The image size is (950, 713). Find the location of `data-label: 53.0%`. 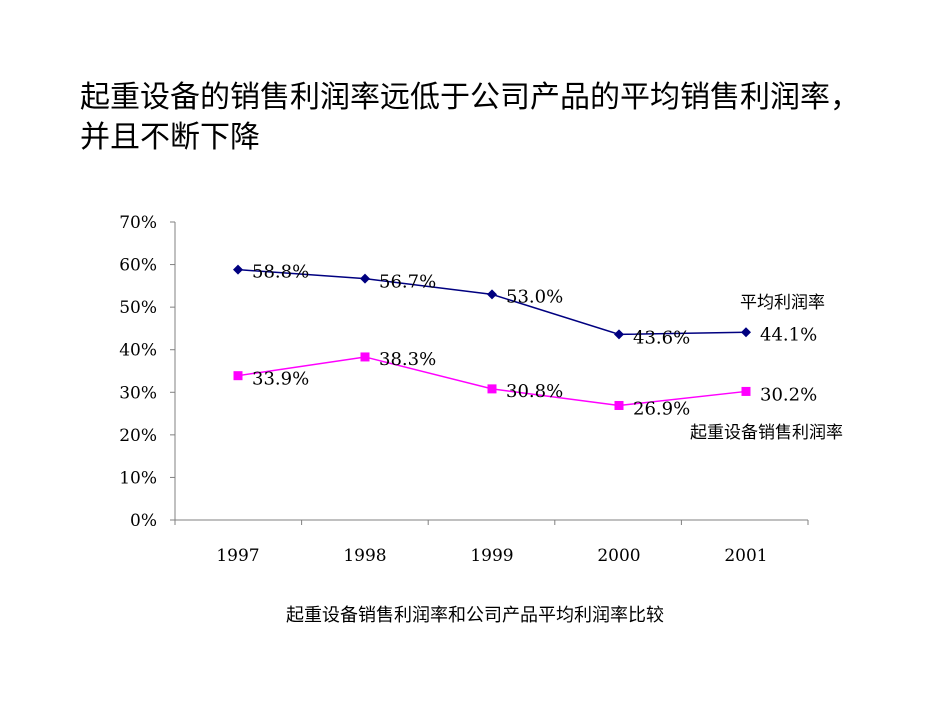

data-label: 53.0% is located at coordinates (534, 296).